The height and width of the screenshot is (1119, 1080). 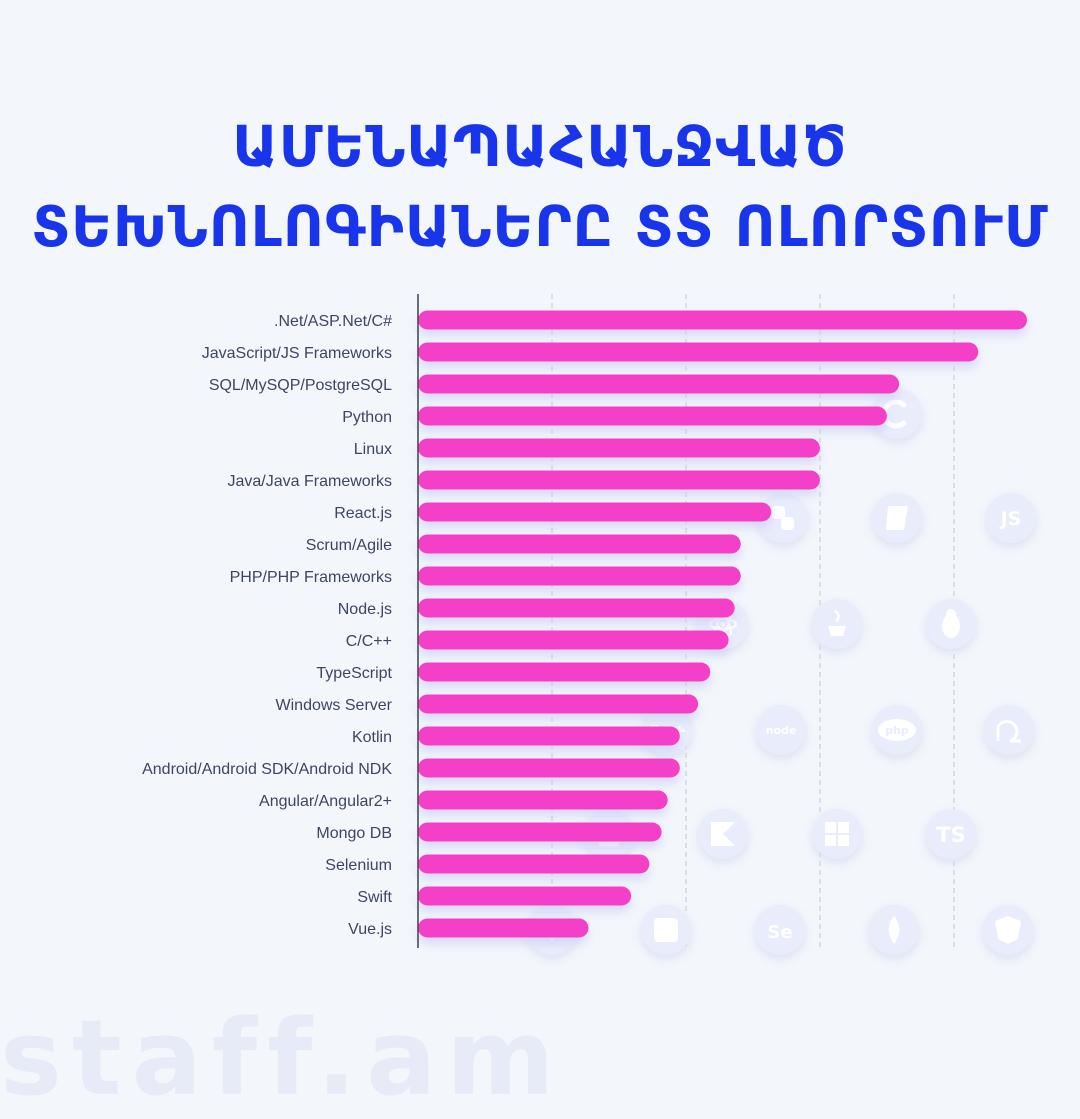 What do you see at coordinates (894, 930) in the screenshot?
I see `mongodb-icon` at bounding box center [894, 930].